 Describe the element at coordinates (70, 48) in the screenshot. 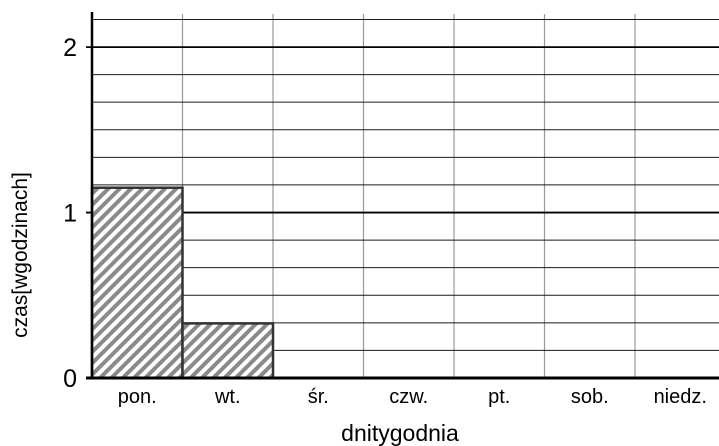

I see `y-tick-label: 2` at that location.